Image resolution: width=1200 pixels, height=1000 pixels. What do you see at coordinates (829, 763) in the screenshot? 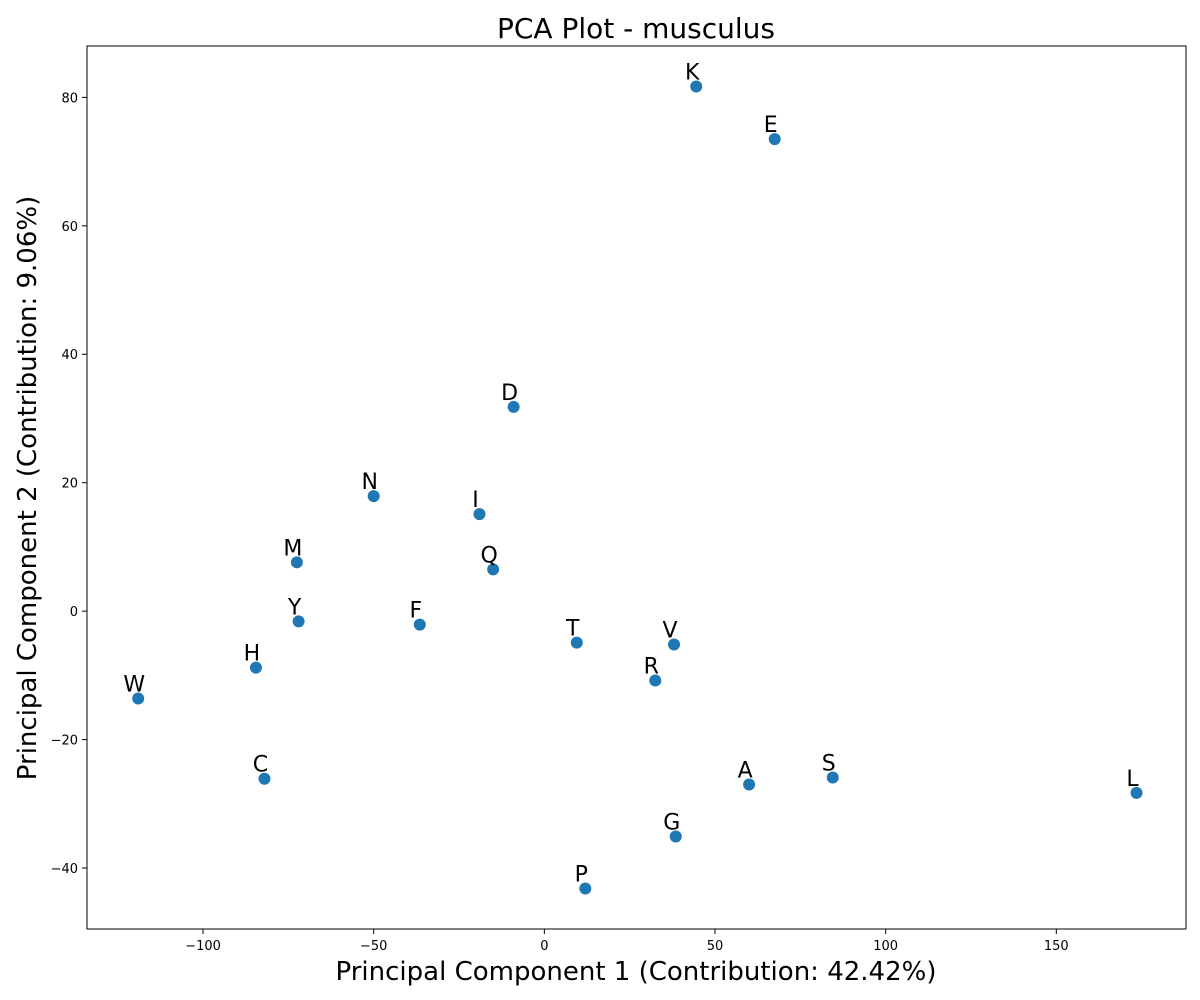
I see `point-label-s: S` at bounding box center [829, 763].